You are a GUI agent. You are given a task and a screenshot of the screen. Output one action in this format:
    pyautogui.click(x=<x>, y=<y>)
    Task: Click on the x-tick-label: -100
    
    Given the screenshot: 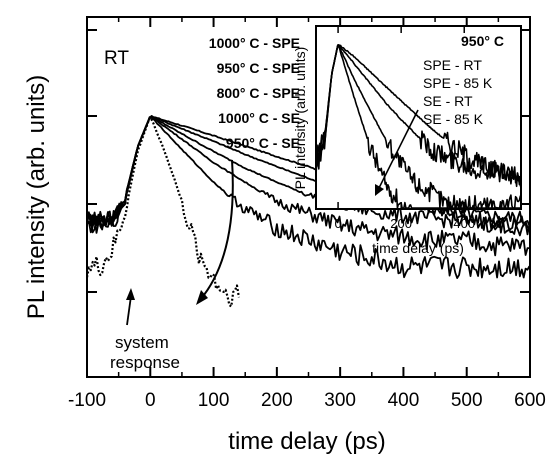 What is the action you would take?
    pyautogui.click(x=87, y=400)
    